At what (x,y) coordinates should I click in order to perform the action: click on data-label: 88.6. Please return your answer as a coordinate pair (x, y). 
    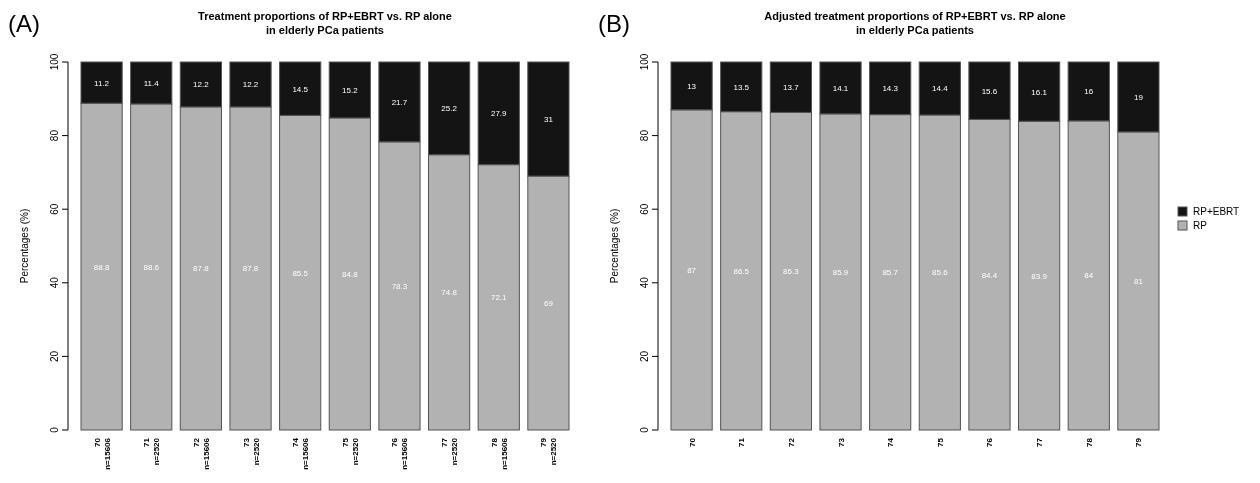
    Looking at the image, I should click on (151, 267).